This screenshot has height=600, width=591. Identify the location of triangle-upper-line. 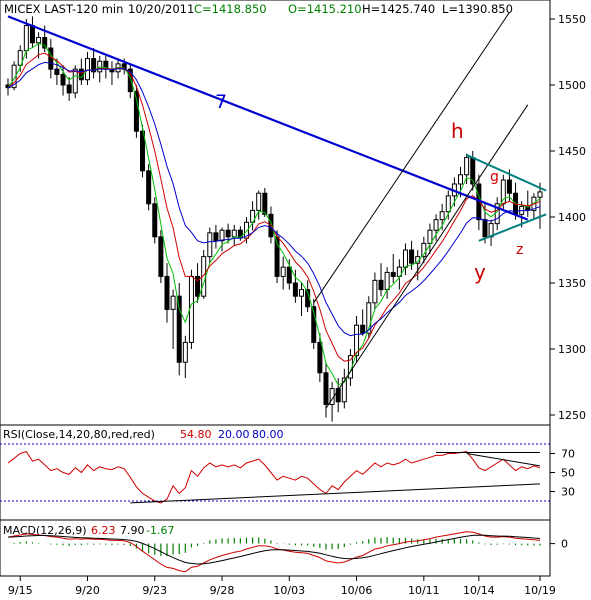
(506, 173).